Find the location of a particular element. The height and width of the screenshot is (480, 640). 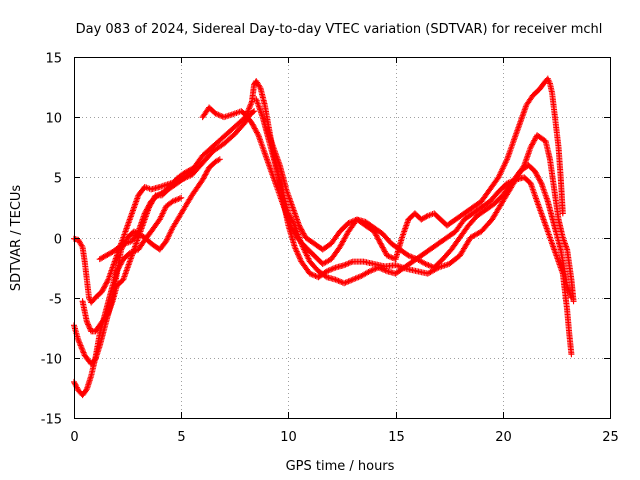

y-axis-label: SDTVAR / TECUs is located at coordinates (16, 238).